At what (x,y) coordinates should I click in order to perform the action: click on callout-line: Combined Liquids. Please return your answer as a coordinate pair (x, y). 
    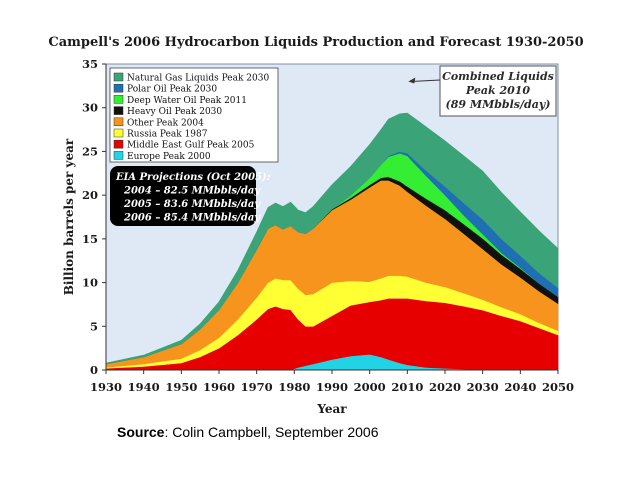
    Looking at the image, I should click on (498, 76).